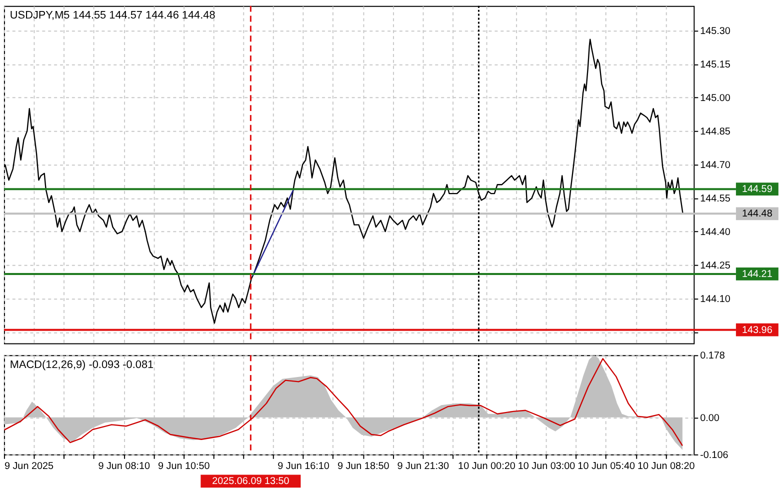 This screenshot has height=489, width=781. I want to click on y-tick-label: 144.70, so click(715, 165).